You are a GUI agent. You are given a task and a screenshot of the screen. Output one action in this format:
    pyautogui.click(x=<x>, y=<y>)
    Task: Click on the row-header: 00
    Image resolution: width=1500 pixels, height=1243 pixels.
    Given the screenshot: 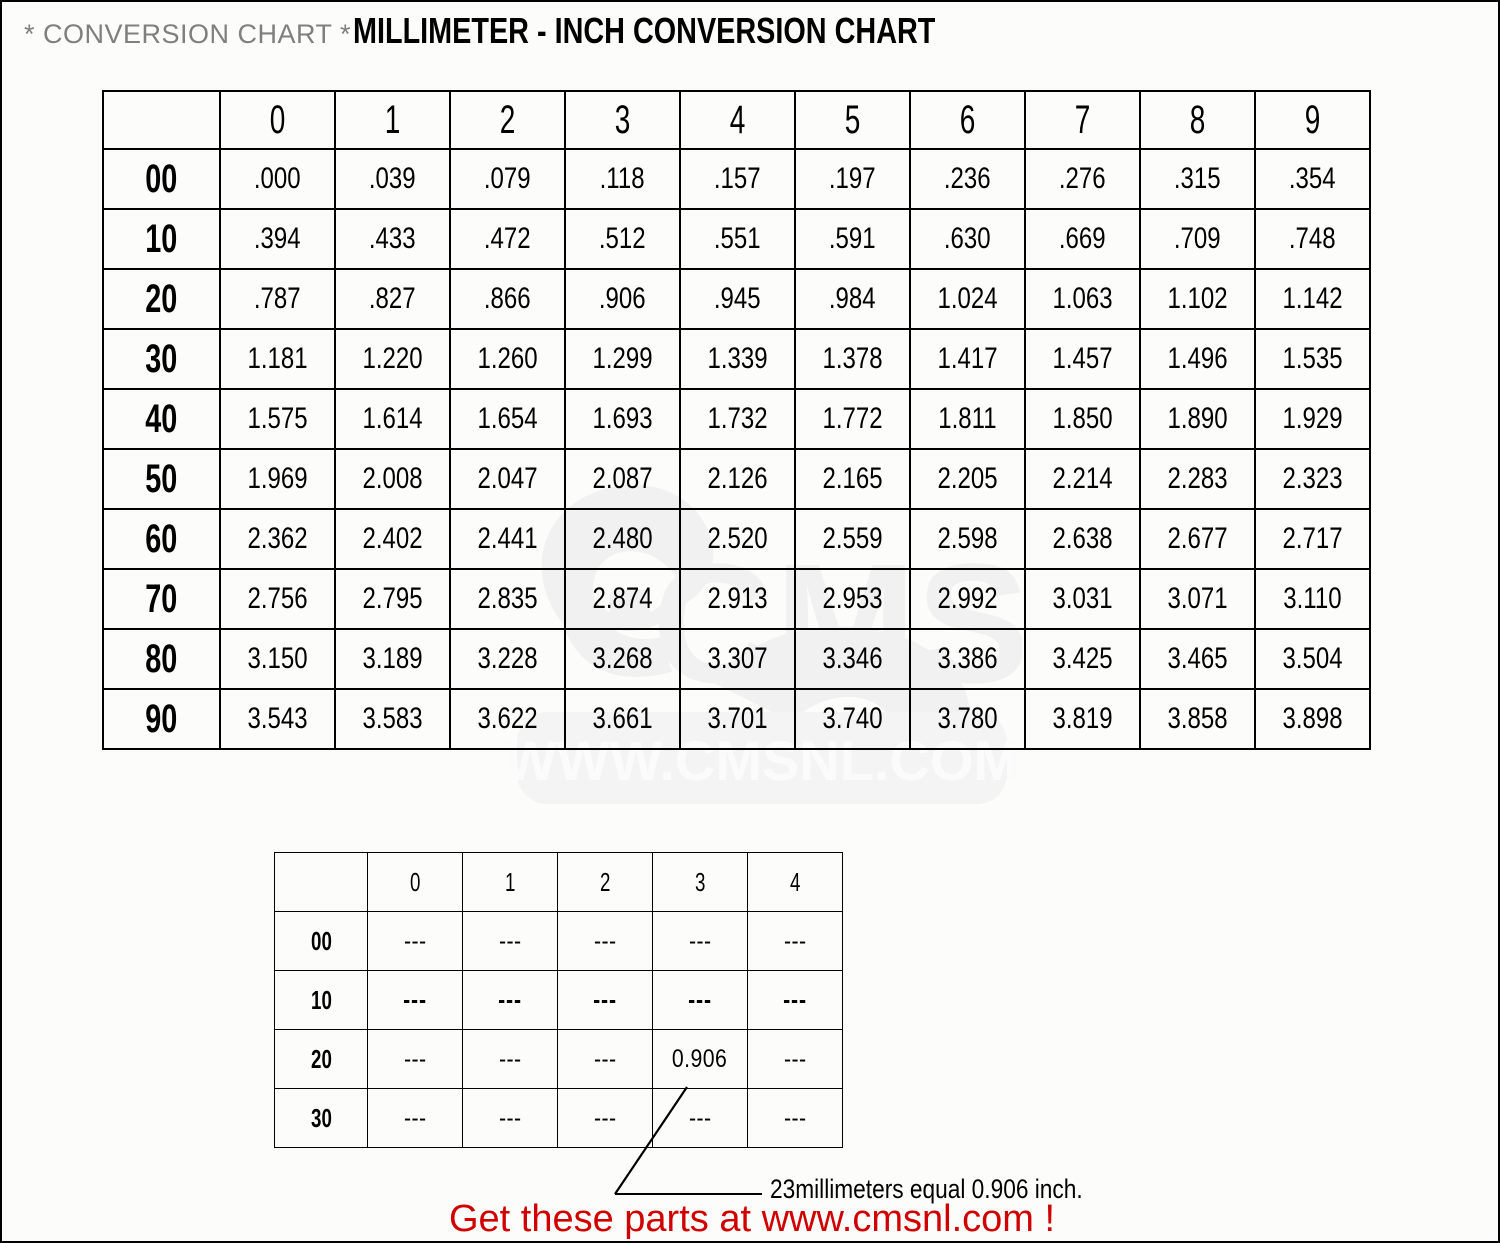 What is the action you would take?
    pyautogui.click(x=161, y=179)
    